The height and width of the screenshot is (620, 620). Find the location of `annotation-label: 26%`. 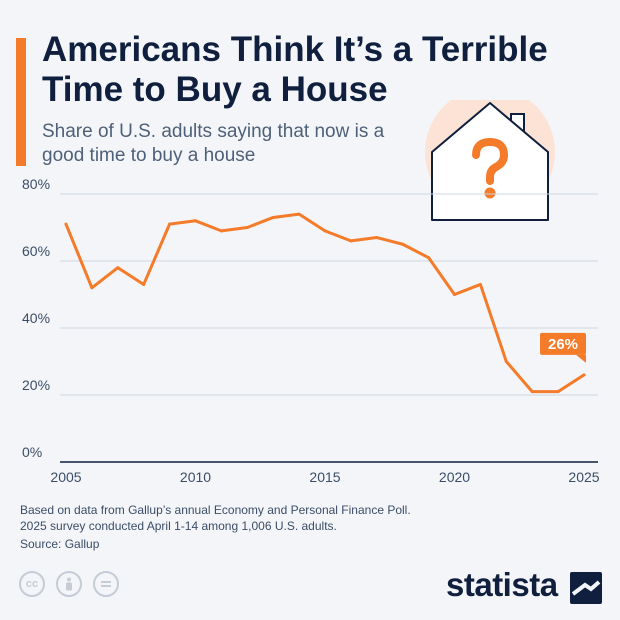

annotation-label: 26% is located at coordinates (563, 344).